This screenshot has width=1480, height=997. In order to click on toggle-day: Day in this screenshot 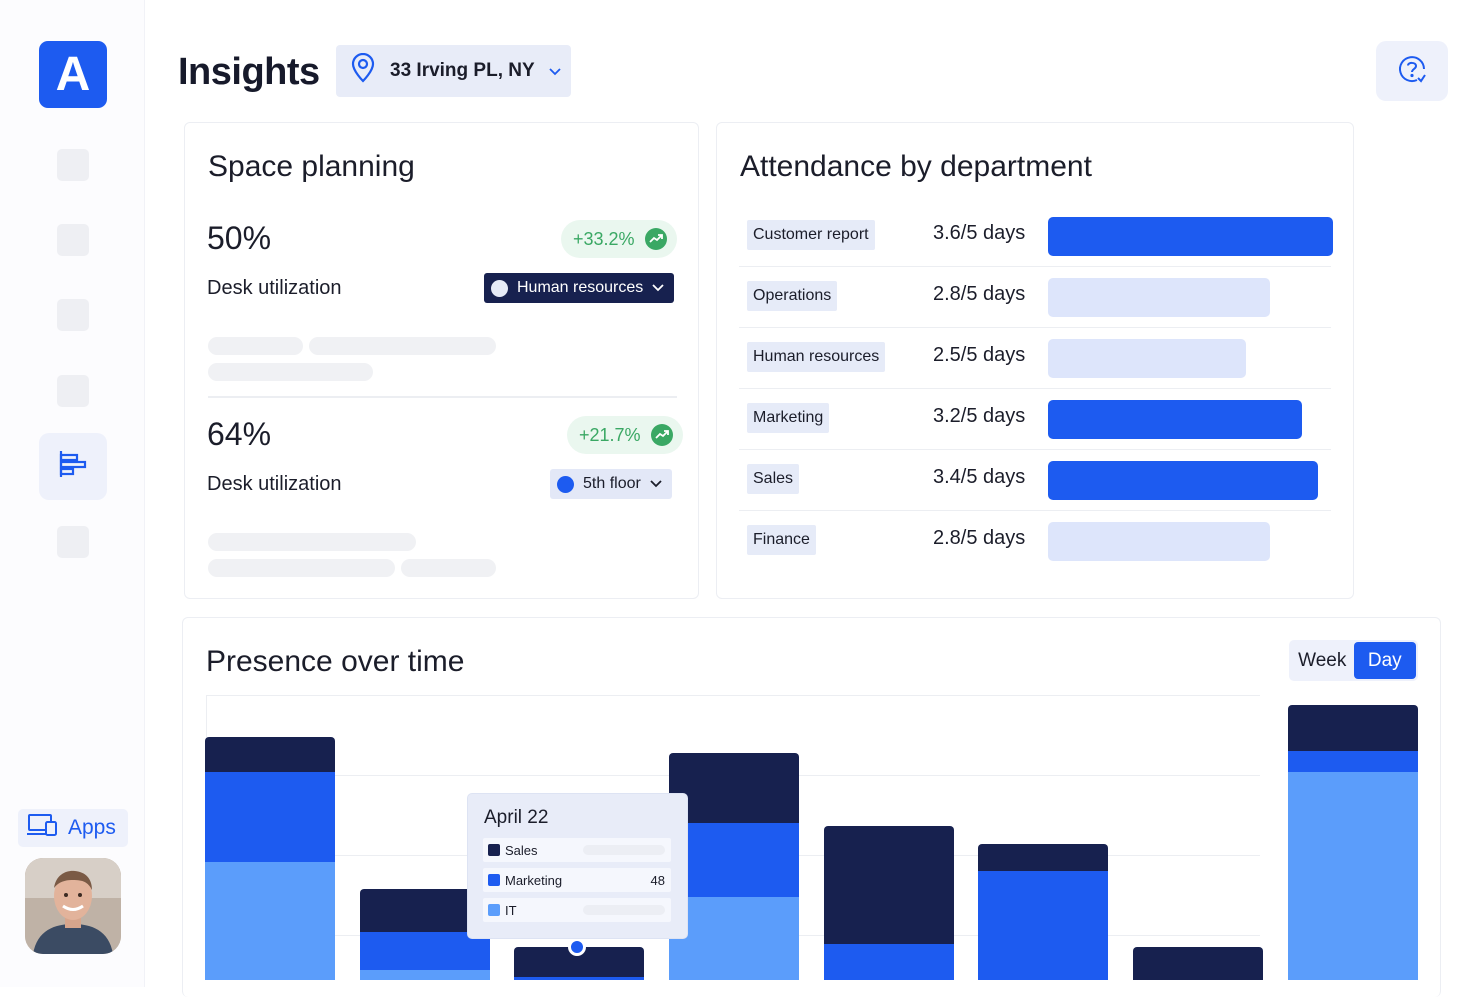, I will do `click(1384, 660)`.